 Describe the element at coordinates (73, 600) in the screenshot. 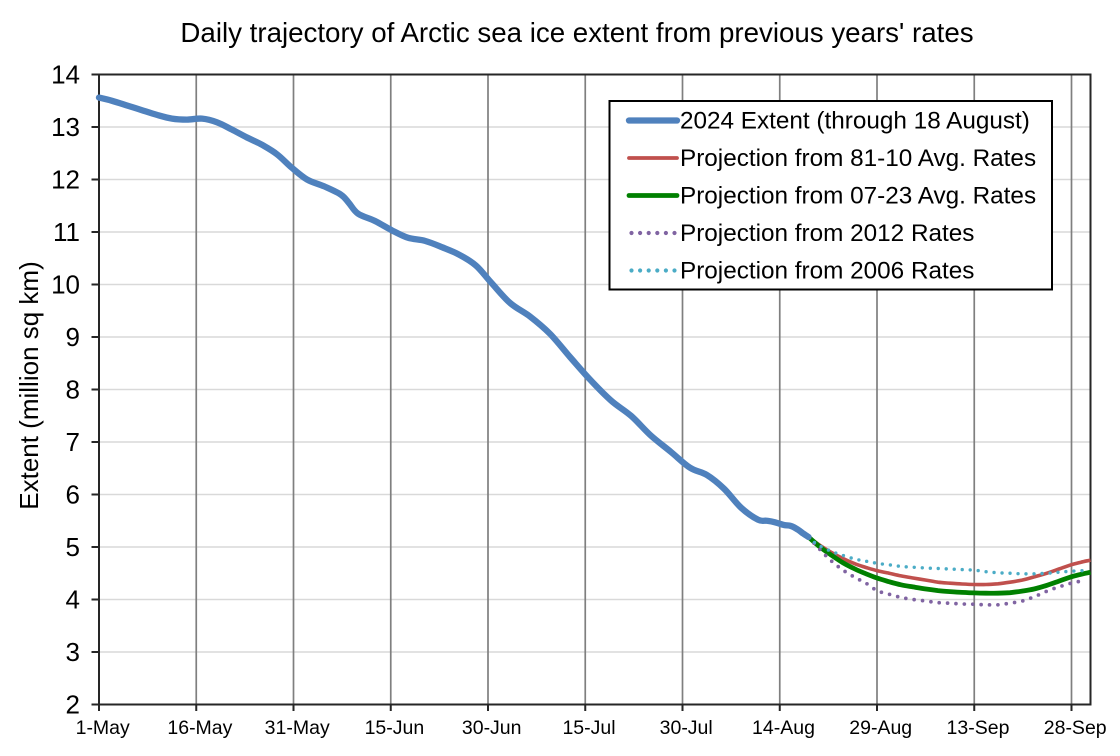

I see `svg-text: 4` at that location.